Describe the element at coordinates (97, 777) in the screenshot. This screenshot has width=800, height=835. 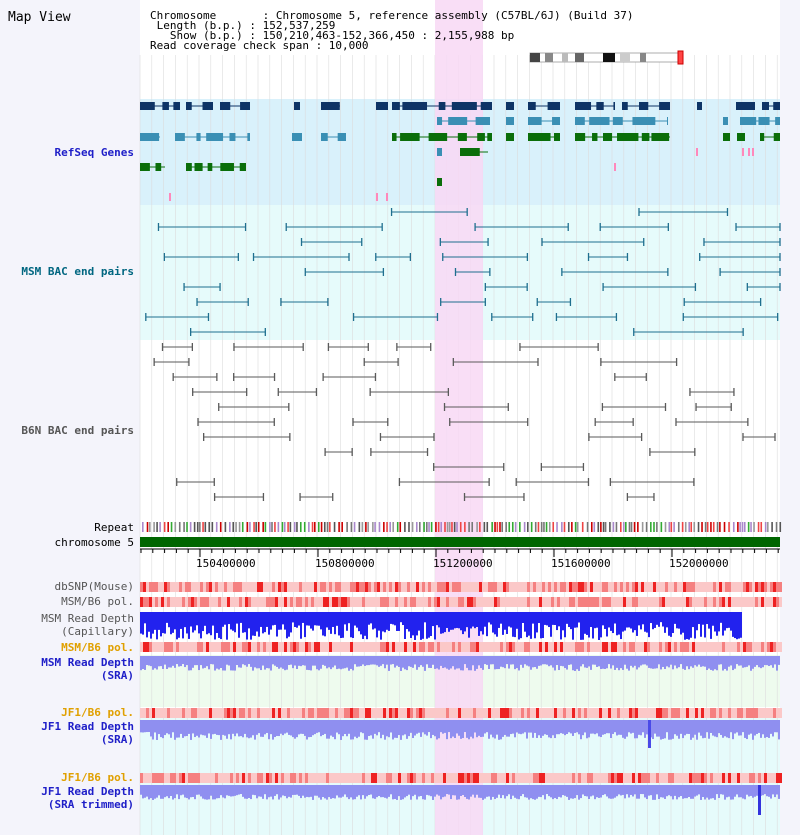
I see `track-label-jf1-b6-pol-2: JF1/B6 pol.` at that location.